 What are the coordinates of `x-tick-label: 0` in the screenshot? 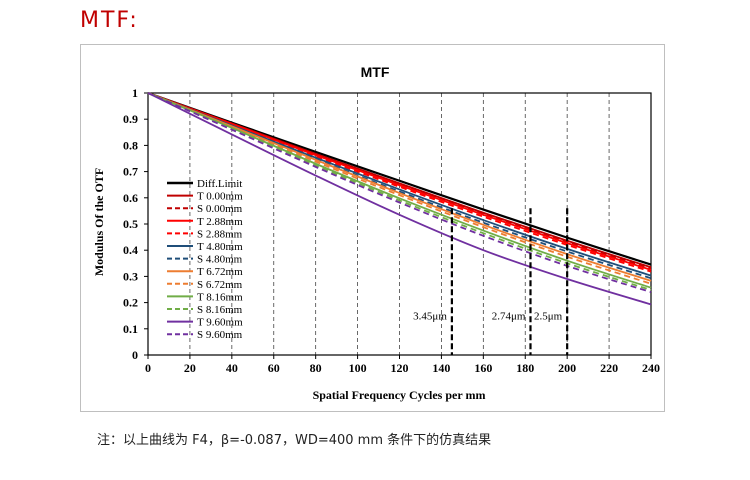 It's located at (148, 368).